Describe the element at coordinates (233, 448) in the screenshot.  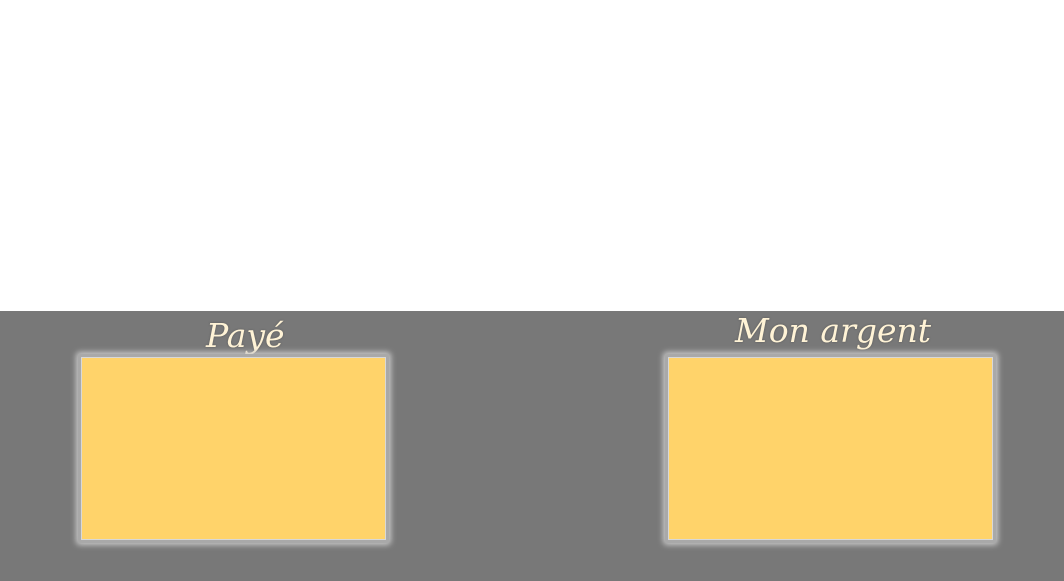
I see `paid-drop-zone` at that location.